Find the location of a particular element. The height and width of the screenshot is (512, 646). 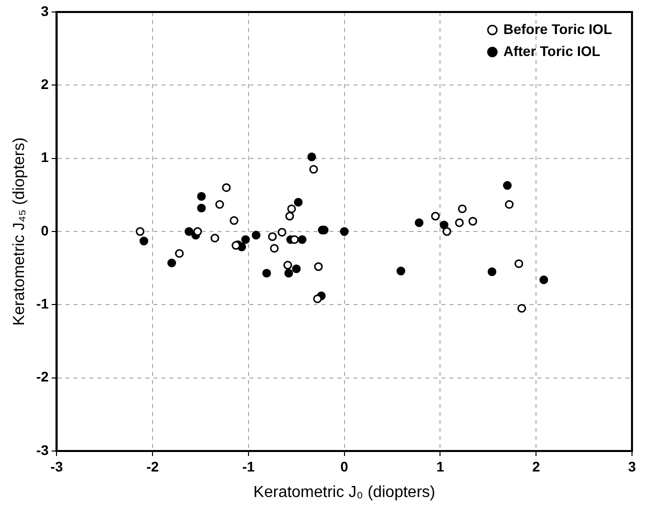

y-tick-label: 1 is located at coordinates (44, 157).